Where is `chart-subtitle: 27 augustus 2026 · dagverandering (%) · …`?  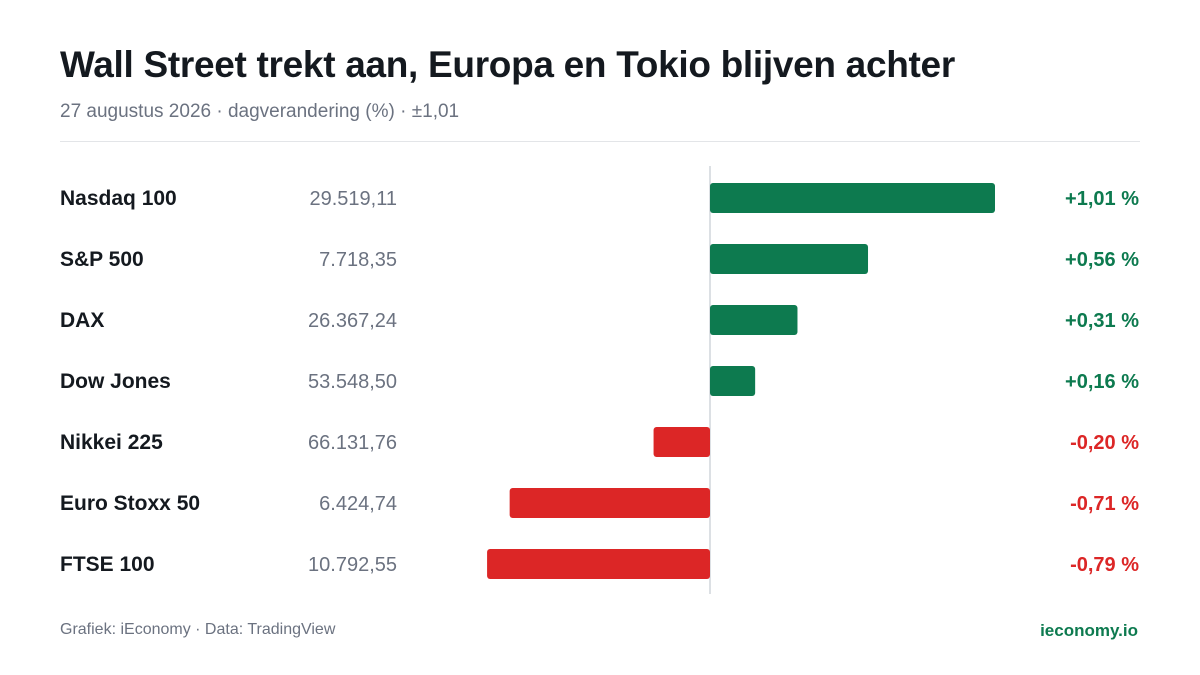 chart-subtitle: 27 augustus 2026 · dagverandering (%) · … is located at coordinates (260, 111).